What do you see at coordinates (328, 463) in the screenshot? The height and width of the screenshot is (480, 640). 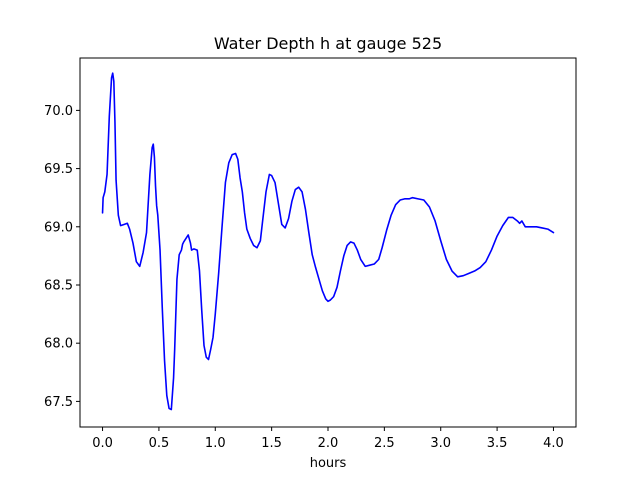 I see `x-axis-label: hours` at bounding box center [328, 463].